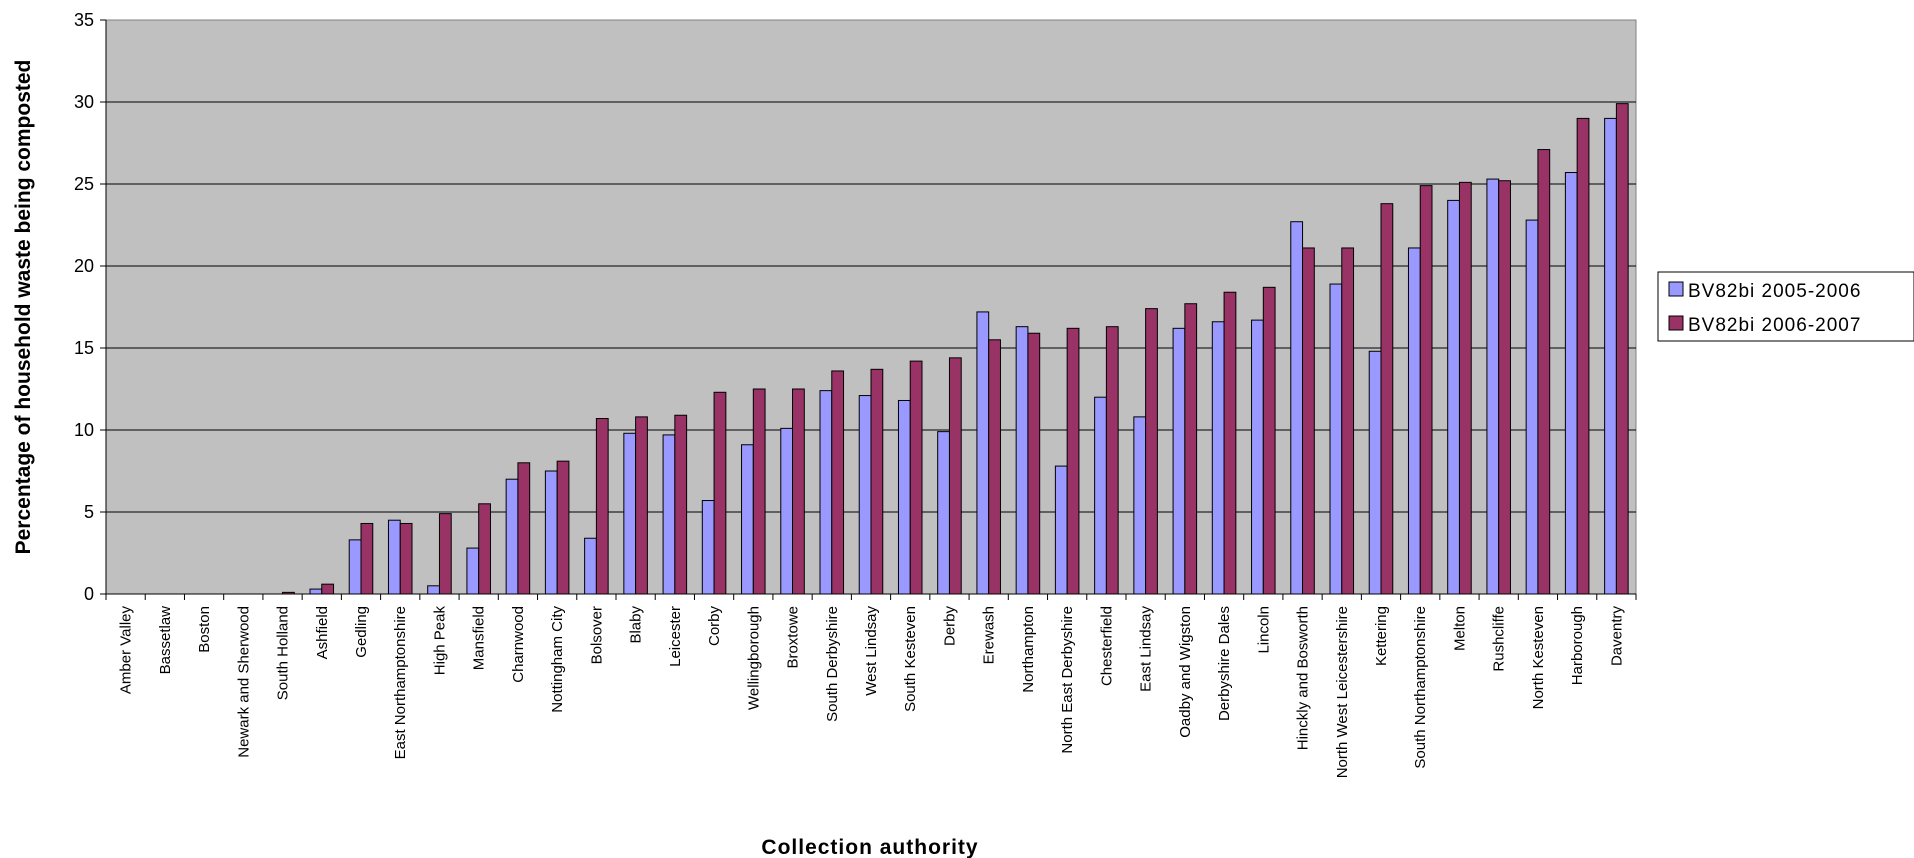 The height and width of the screenshot is (858, 1914). I want to click on x-tick-label: Charnwood, so click(518, 644).